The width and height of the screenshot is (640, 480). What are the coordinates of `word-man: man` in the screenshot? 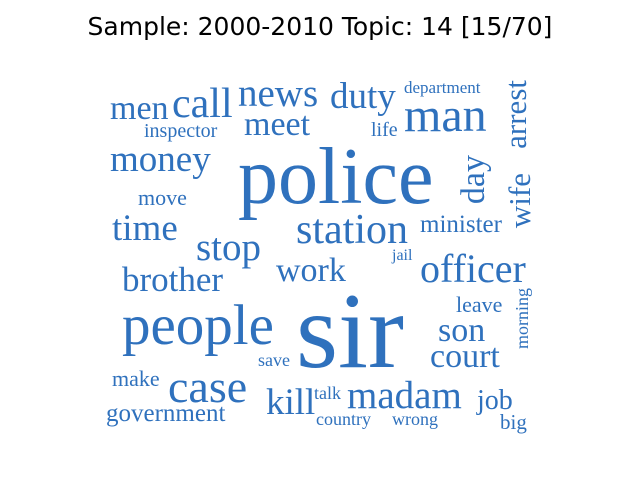 It's located at (445, 115).